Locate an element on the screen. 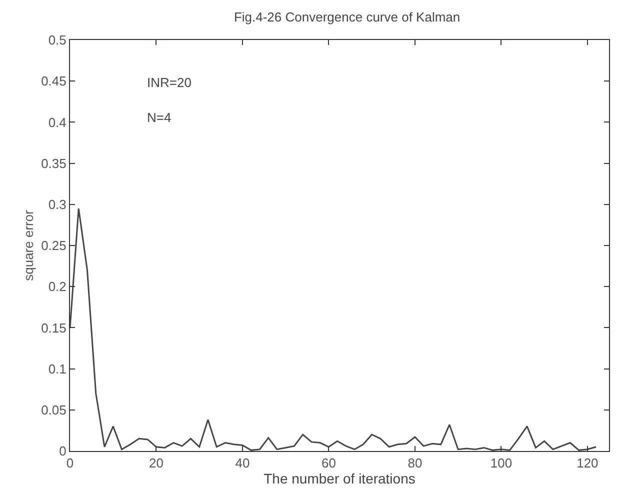 The height and width of the screenshot is (499, 631). annotation: N=4 is located at coordinates (159, 117).